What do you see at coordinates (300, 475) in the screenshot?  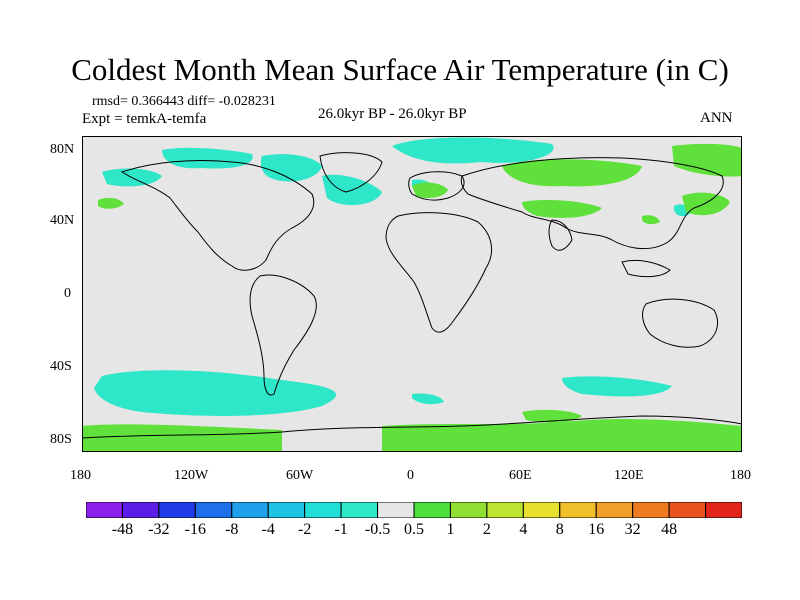 I see `x-tick-60w: 60W` at bounding box center [300, 475].